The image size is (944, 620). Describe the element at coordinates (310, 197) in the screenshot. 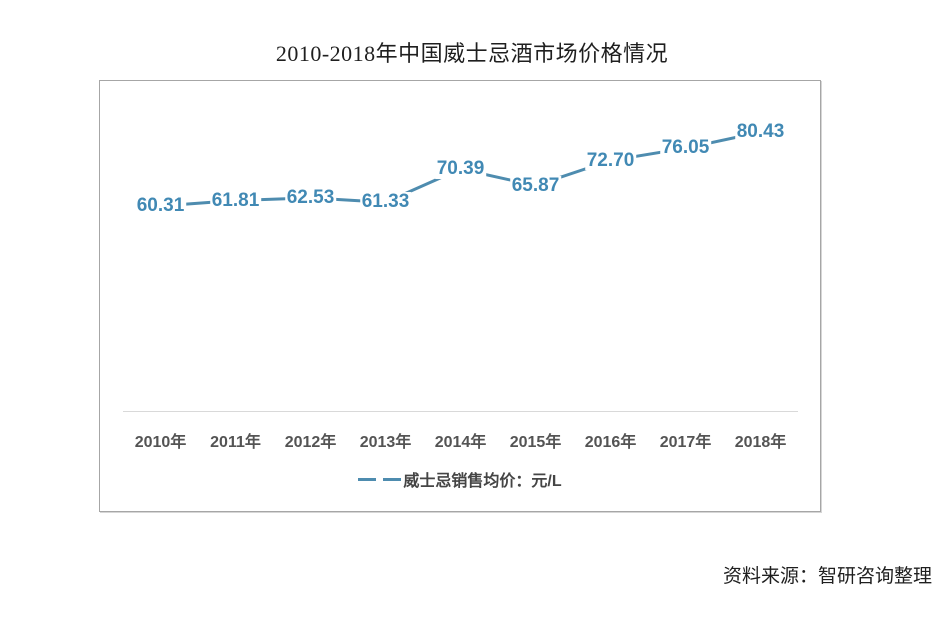

I see `data-label: 62.53` at that location.